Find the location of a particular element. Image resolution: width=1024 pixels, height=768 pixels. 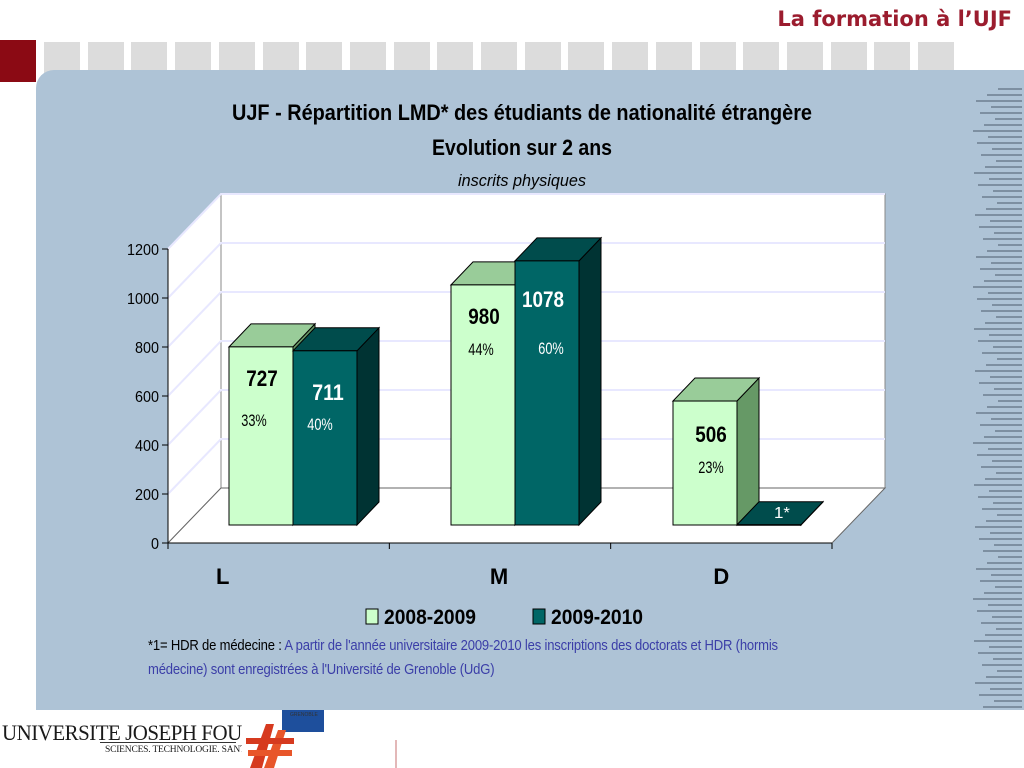

x-category-label: M is located at coordinates (499, 576).